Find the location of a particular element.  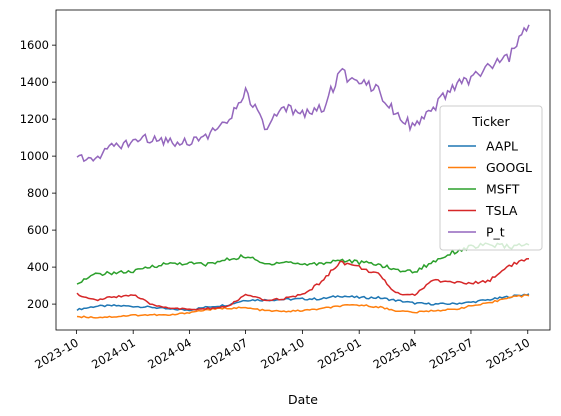

x-tick-label: 2025-04 is located at coordinates (395, 353).